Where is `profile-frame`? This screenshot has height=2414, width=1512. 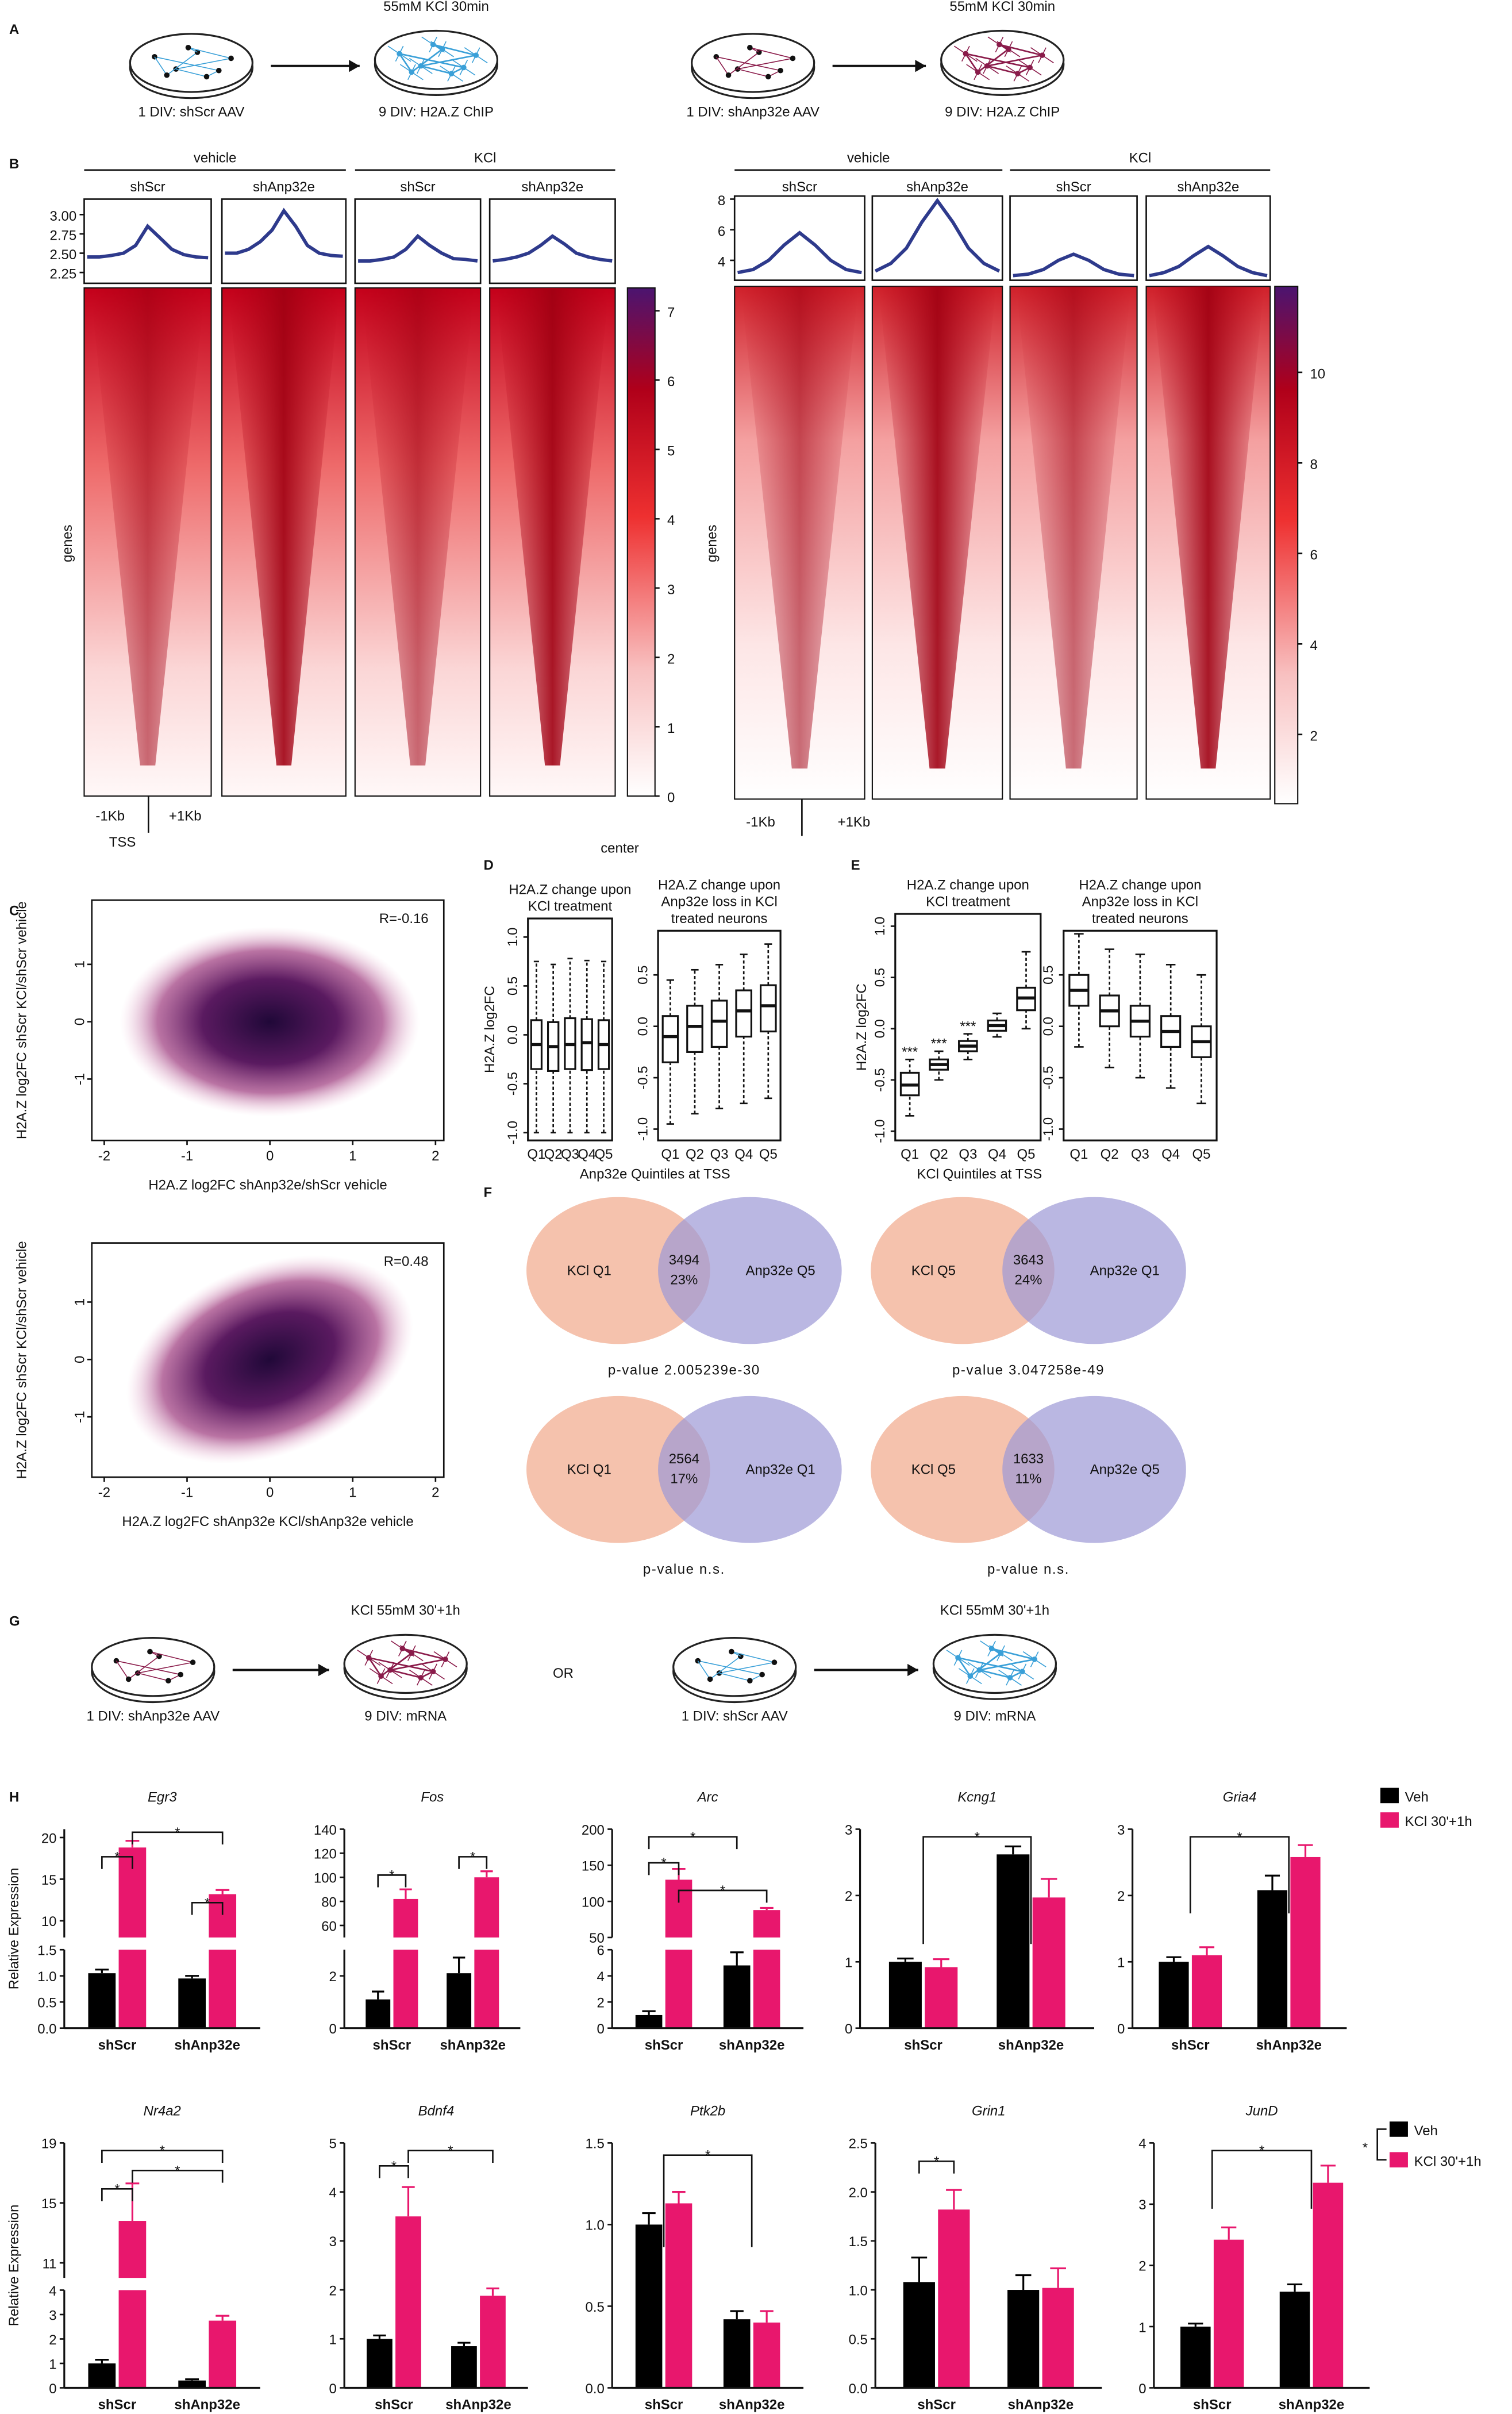 profile-frame is located at coordinates (1074, 238).